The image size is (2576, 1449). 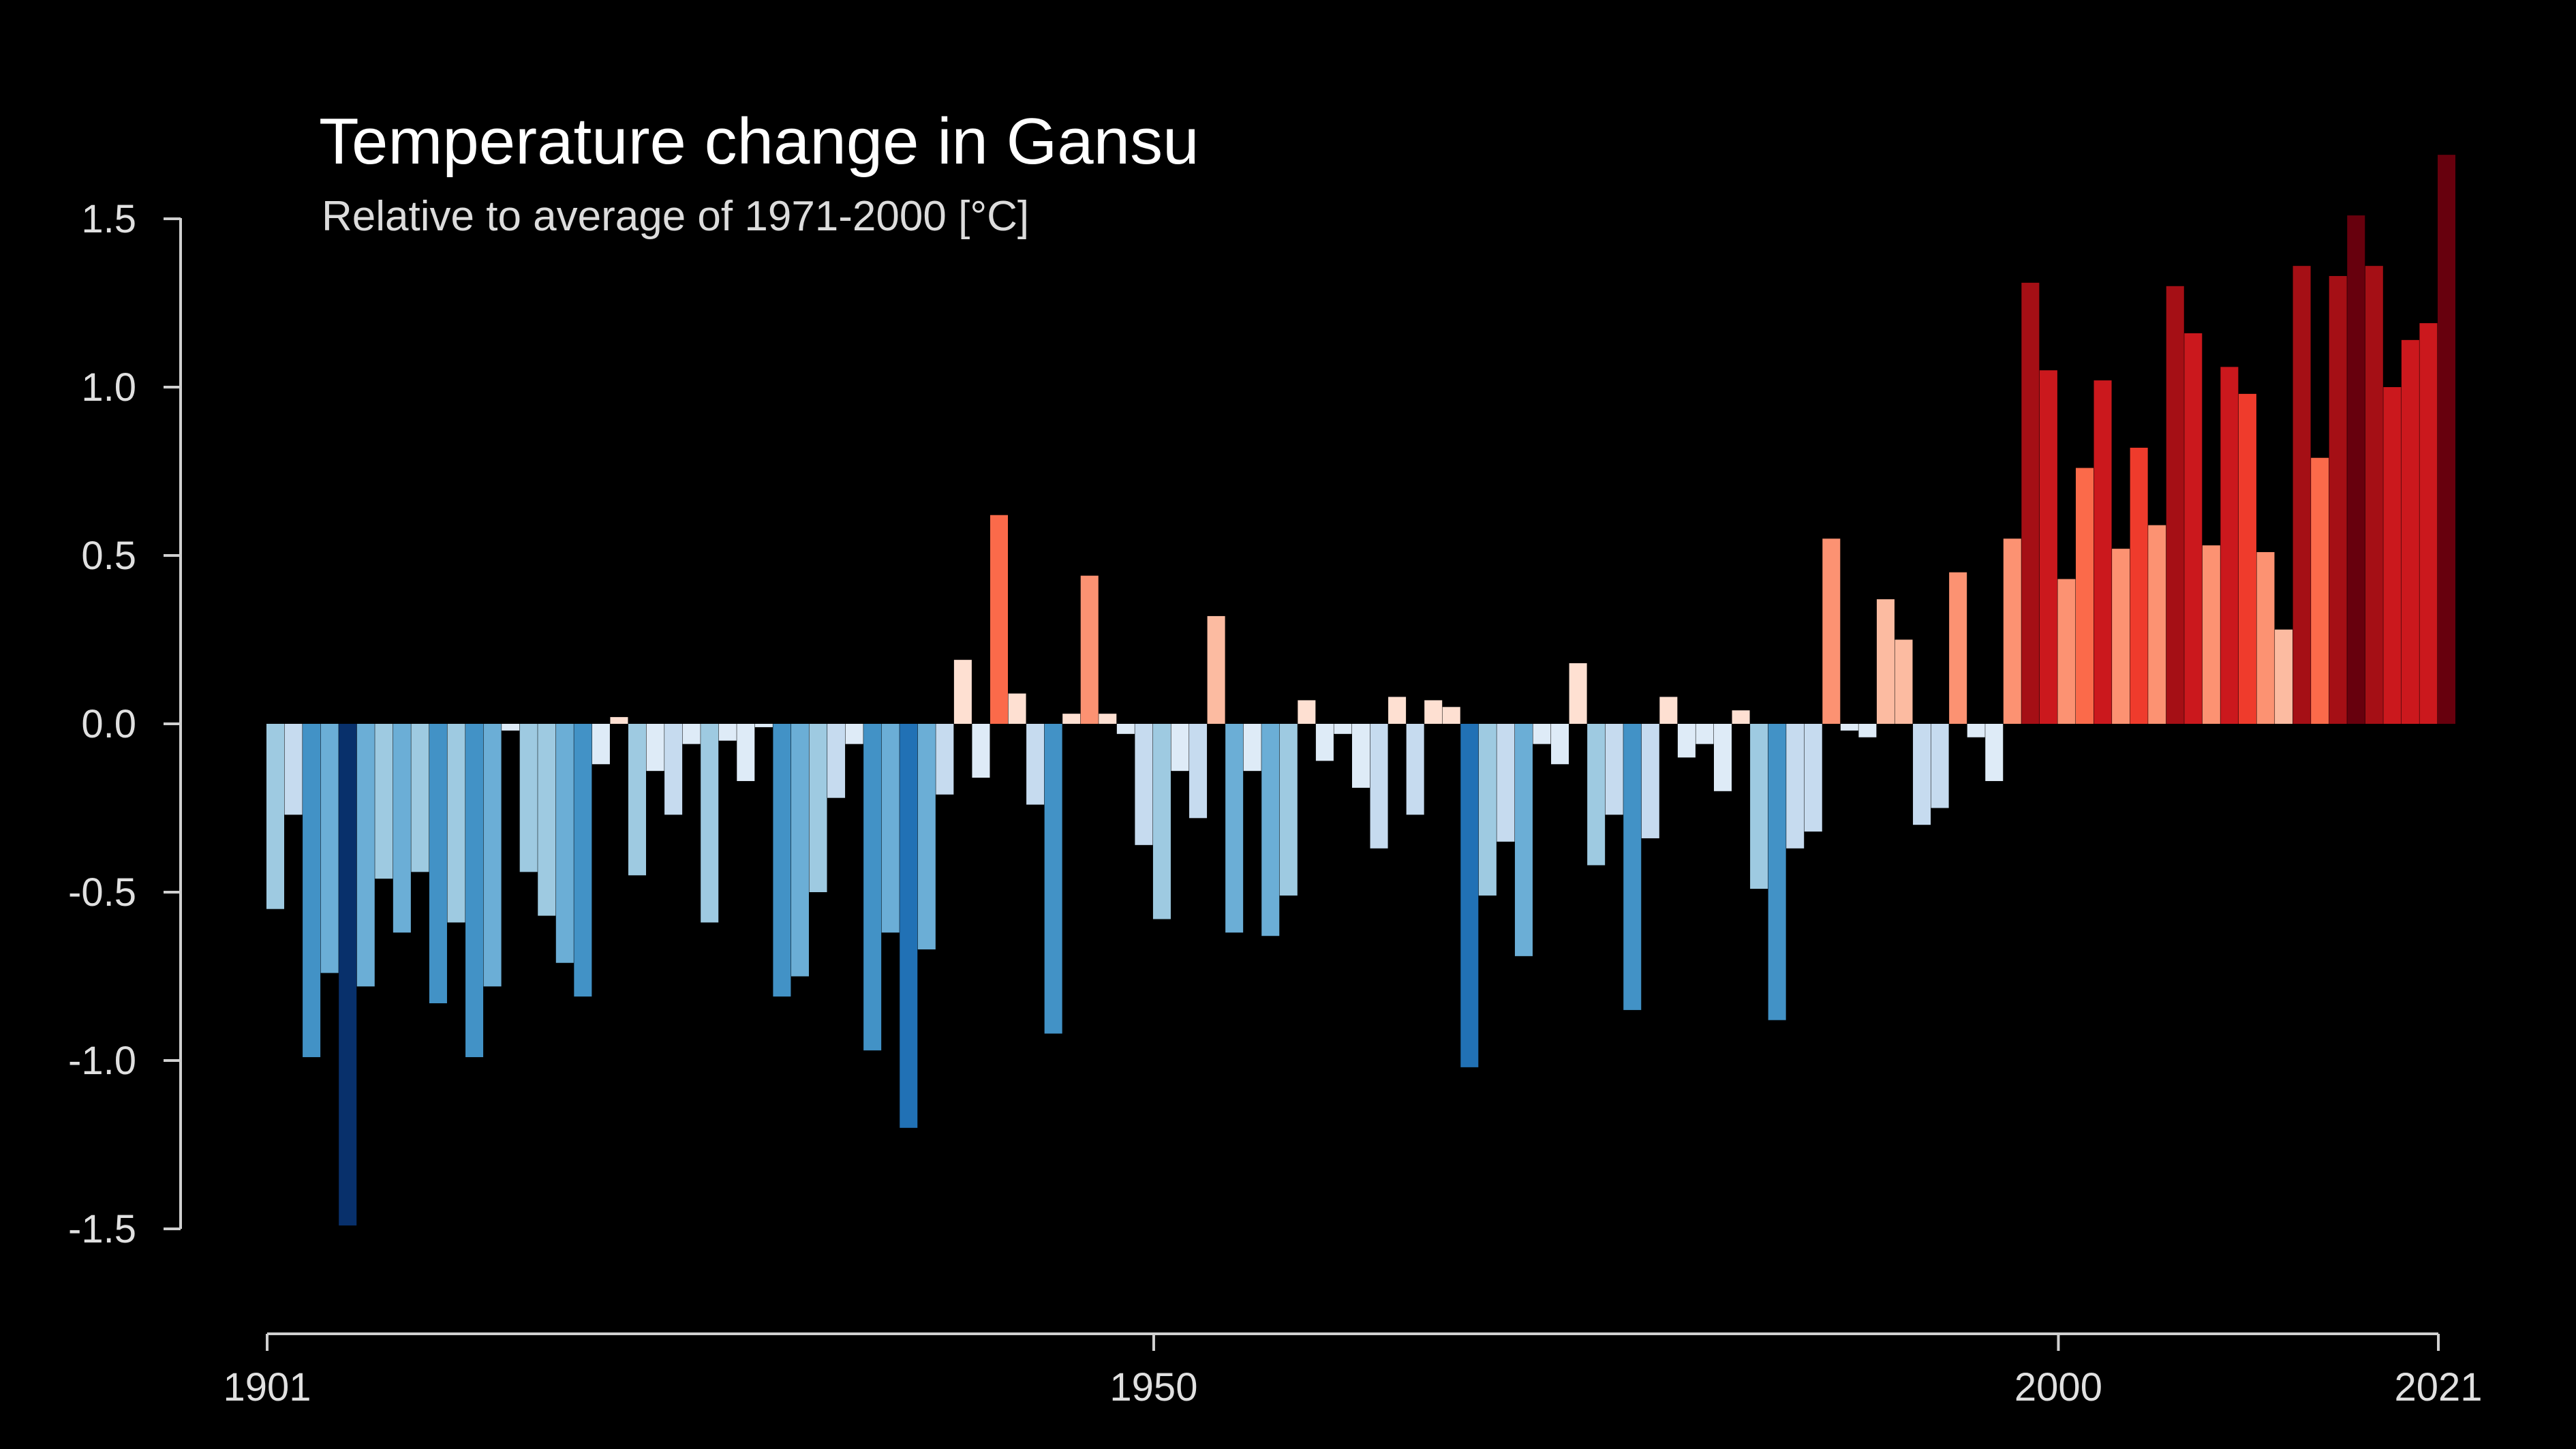 What do you see at coordinates (673, 770) in the screenshot?
I see `bar-1923` at bounding box center [673, 770].